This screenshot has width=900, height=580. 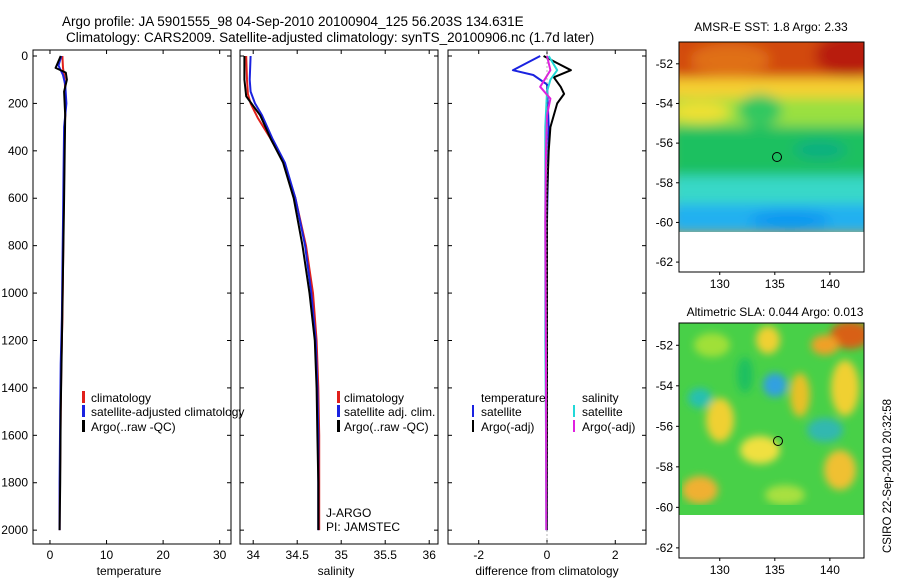 What do you see at coordinates (342, 555) in the screenshot?
I see `x-tick-label: 35` at bounding box center [342, 555].